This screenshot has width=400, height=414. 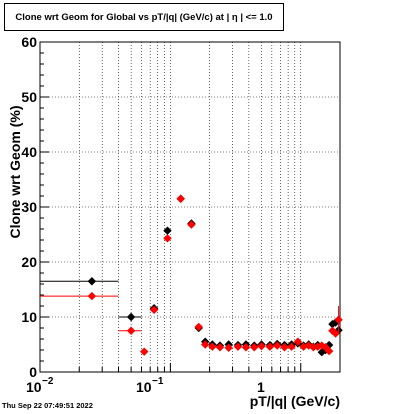 I want to click on y-tick-label: 60, so click(x=29, y=42).